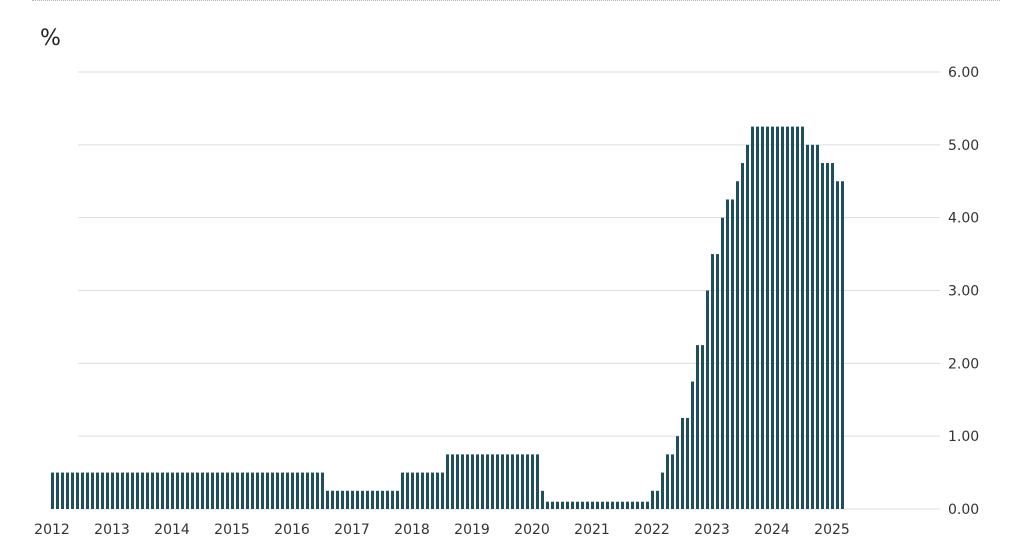 The width and height of the screenshot is (1024, 536). I want to click on y-tick-label: 4.00, so click(963, 219).